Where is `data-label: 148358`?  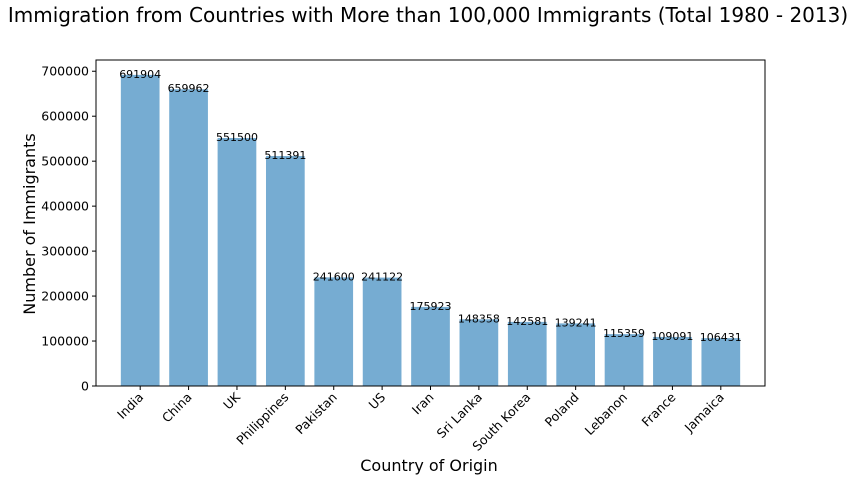 data-label: 148358 is located at coordinates (479, 318).